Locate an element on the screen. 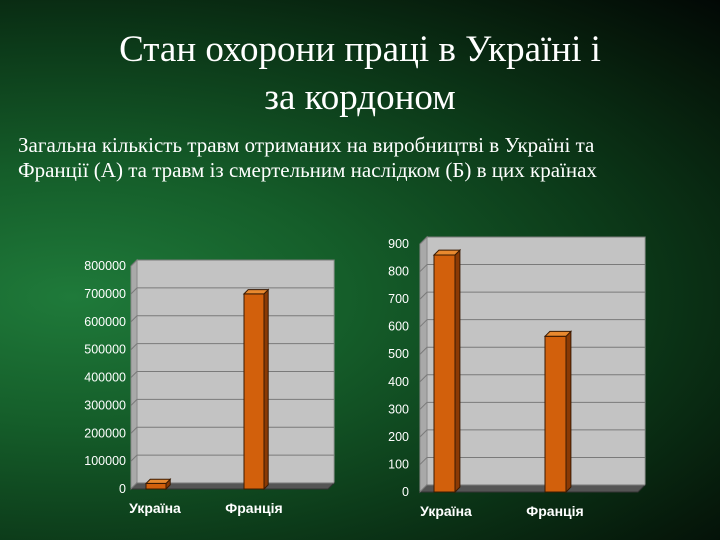 The image size is (720, 540). chart-2-y-tick-label: 100 is located at coordinates (398, 464).